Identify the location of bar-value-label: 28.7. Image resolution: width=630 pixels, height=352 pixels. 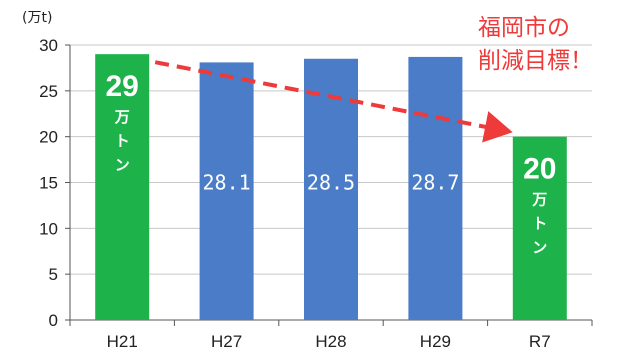
(435, 183).